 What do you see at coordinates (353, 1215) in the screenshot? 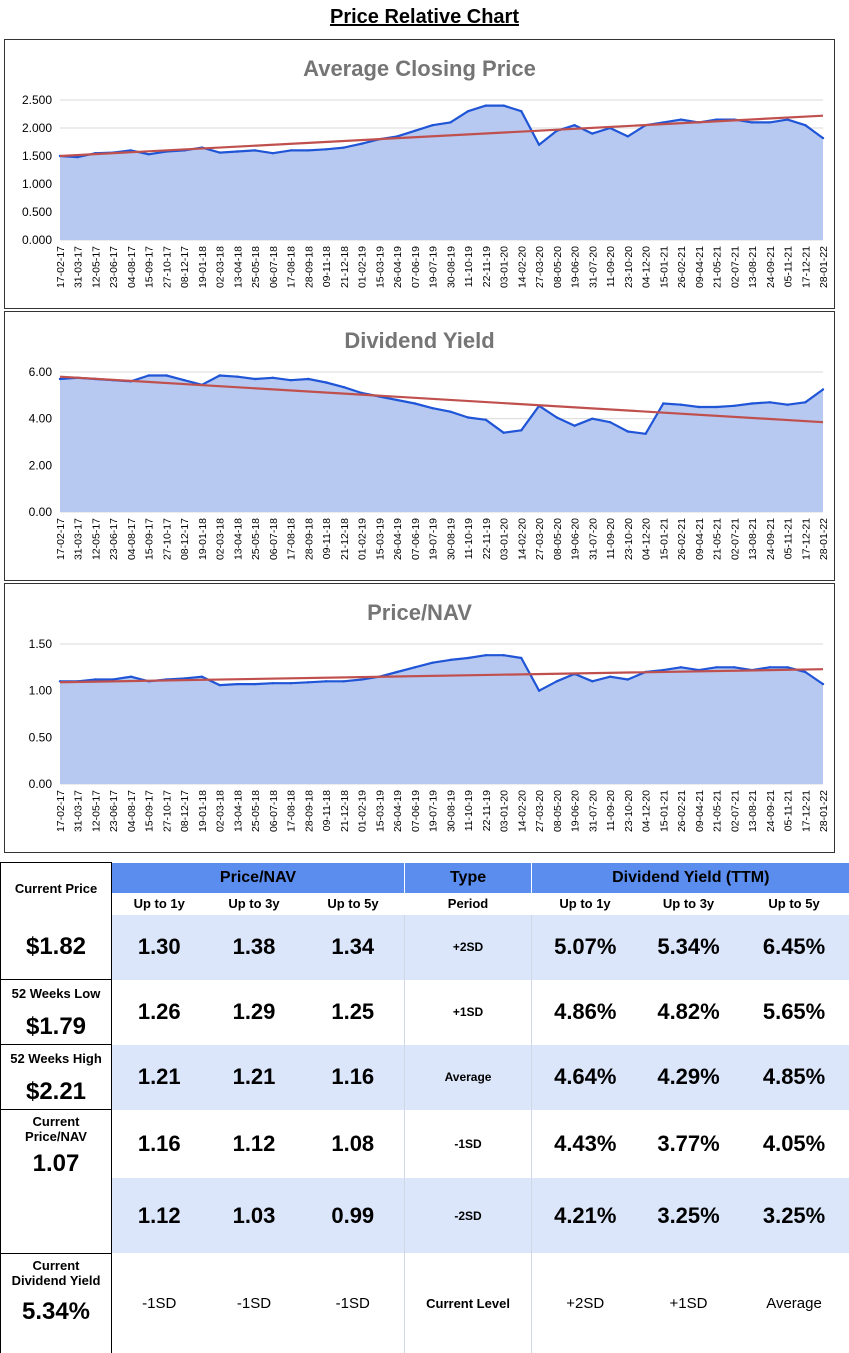
I see `cell: 0.99` at bounding box center [353, 1215].